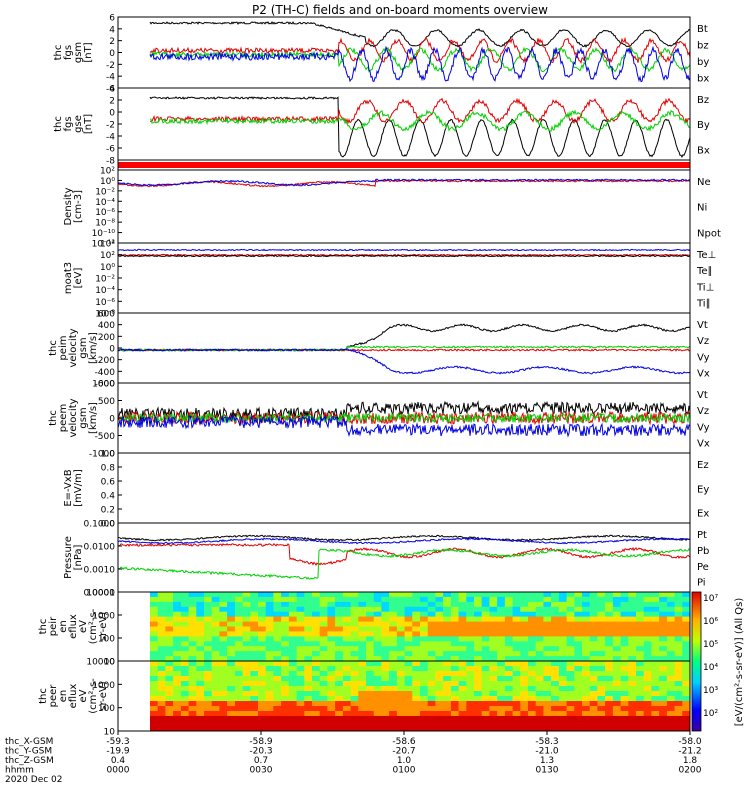 This screenshot has width=750, height=800. Describe the element at coordinates (108, 511) in the screenshot. I see `ytick-label: 0.2` at that location.